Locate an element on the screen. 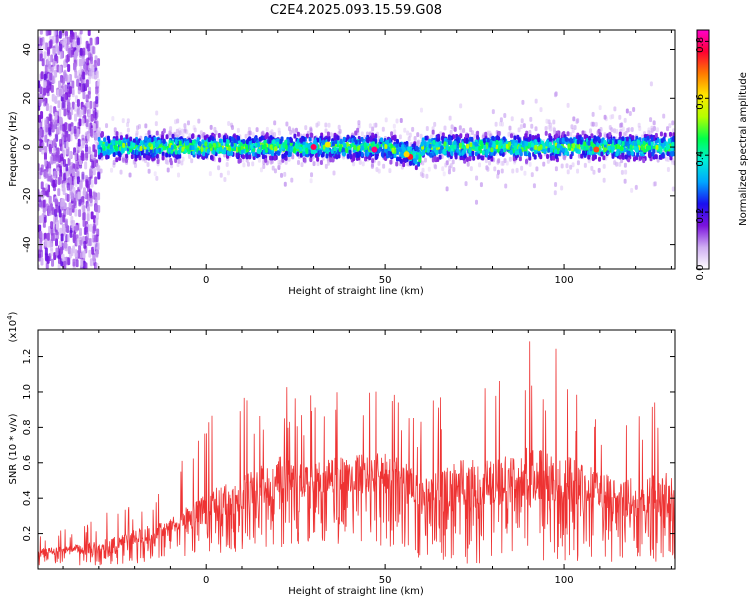 This screenshot has height=600, width=750. spectrogram-peak is located at coordinates (596, 149).